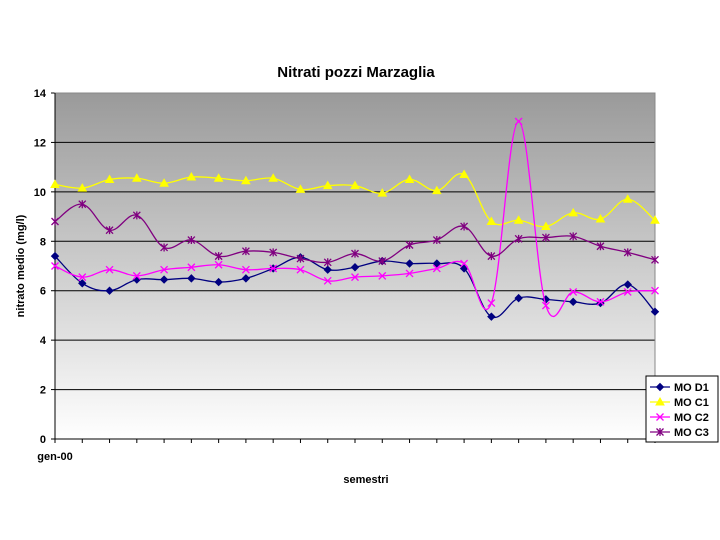  Describe the element at coordinates (43, 391) in the screenshot. I see `y-tick-label: 2` at that location.